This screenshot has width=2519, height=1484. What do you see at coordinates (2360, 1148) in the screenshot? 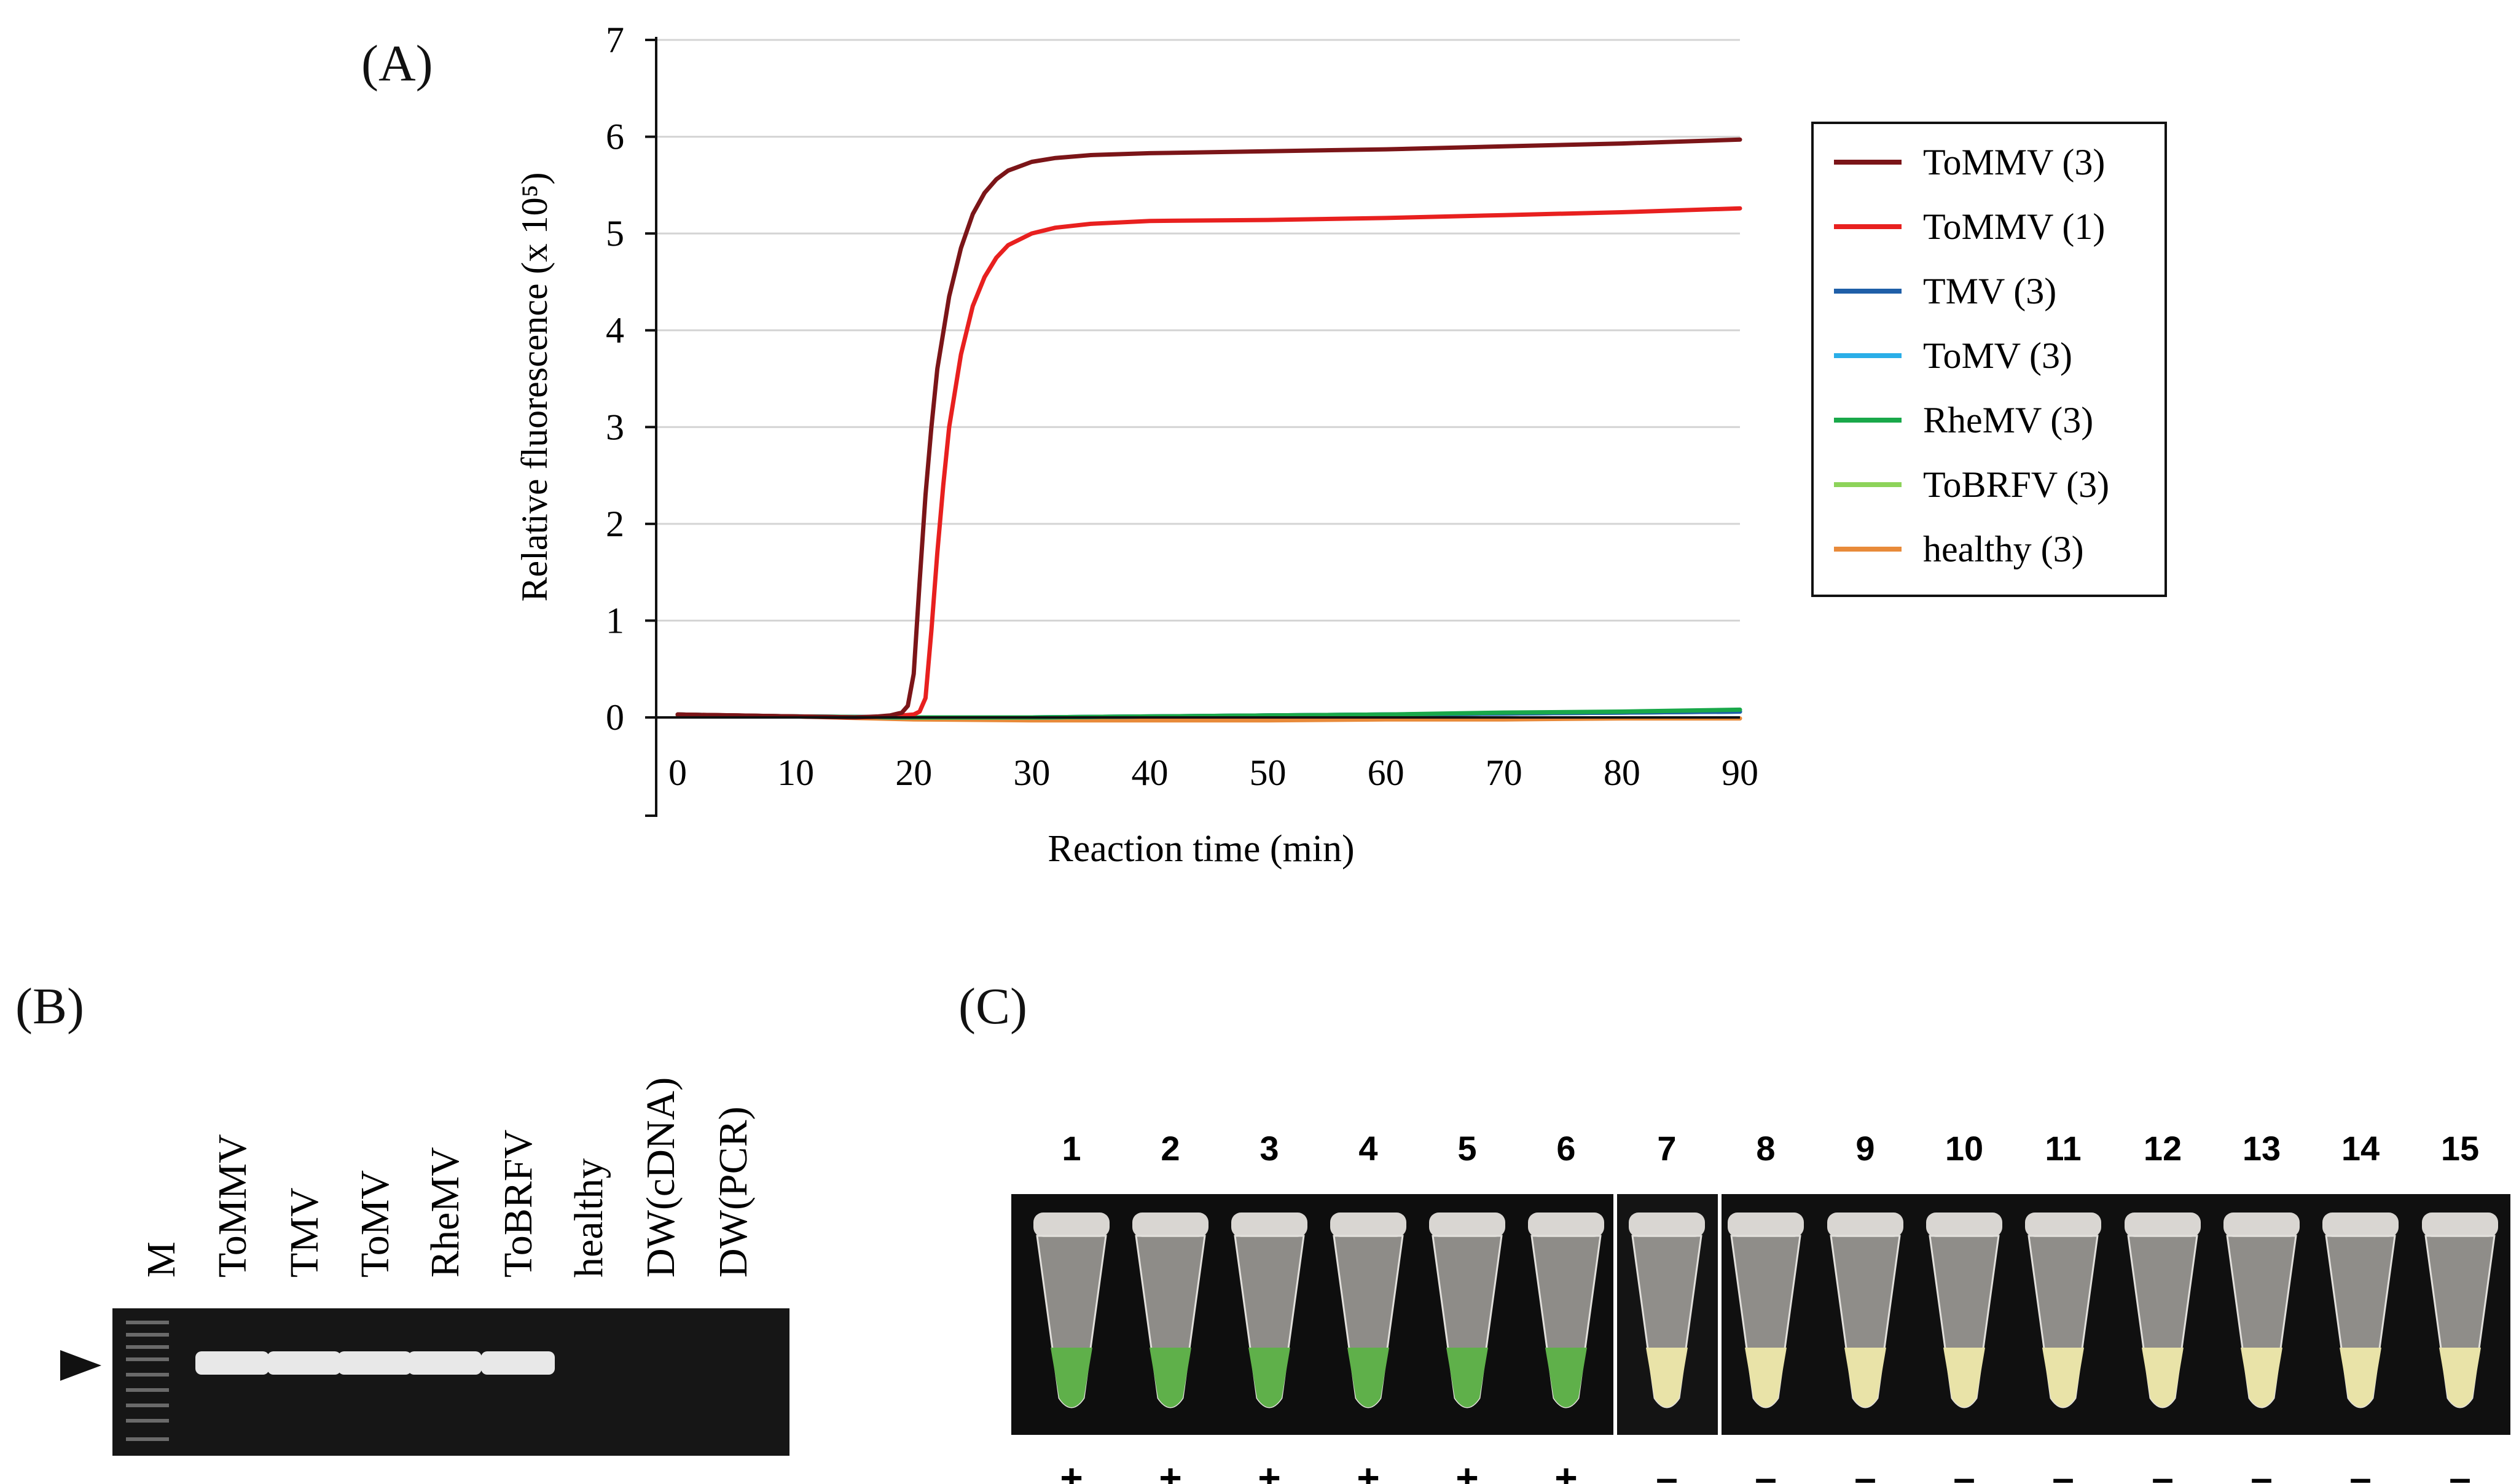
I see `tube-number: 14` at bounding box center [2360, 1148].